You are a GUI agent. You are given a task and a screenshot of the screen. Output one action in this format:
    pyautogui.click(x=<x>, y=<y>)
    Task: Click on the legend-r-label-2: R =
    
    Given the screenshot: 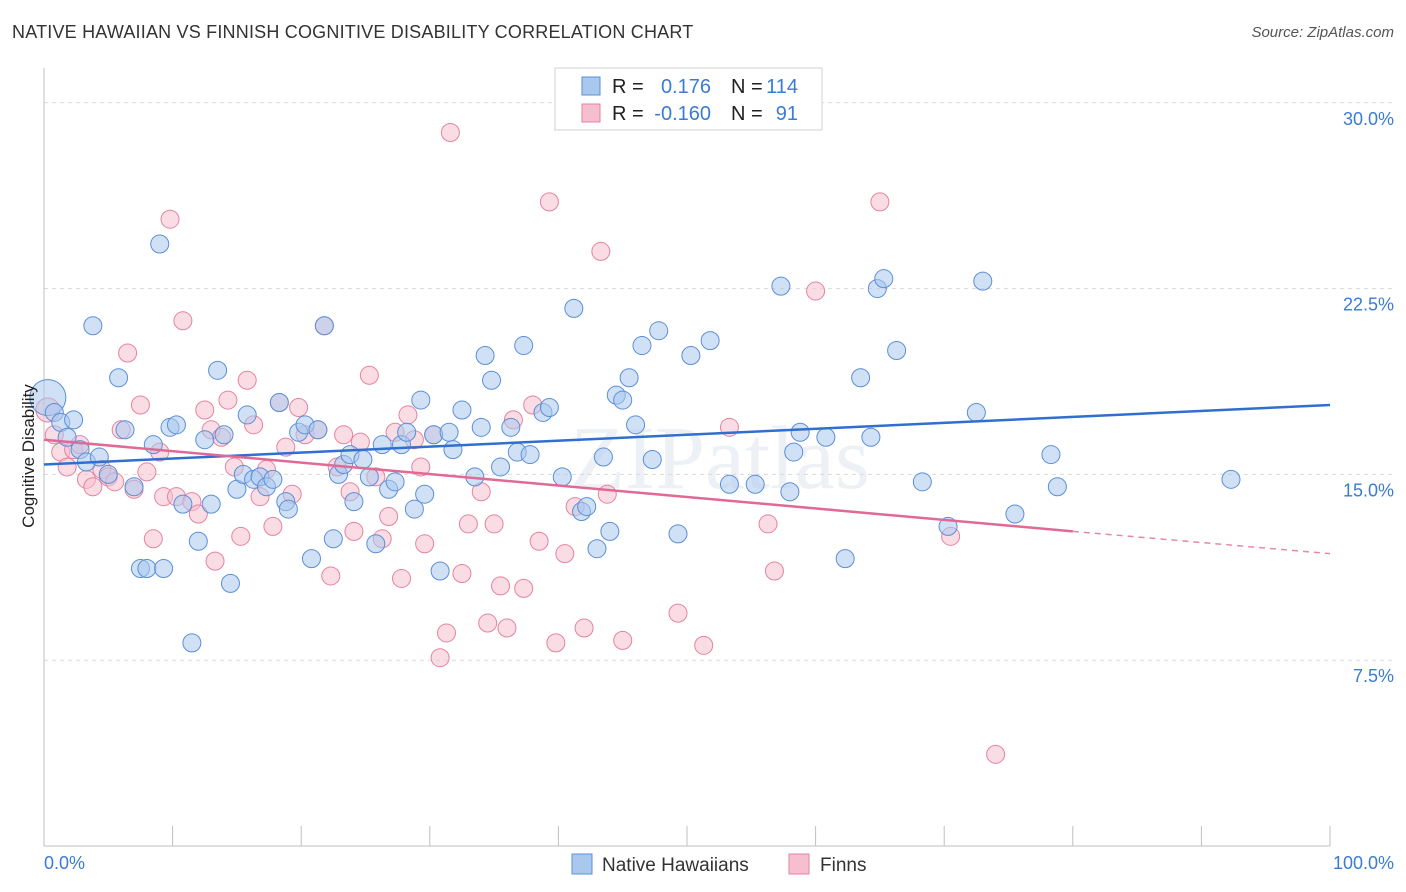 What is the action you would take?
    pyautogui.click(x=628, y=114)
    